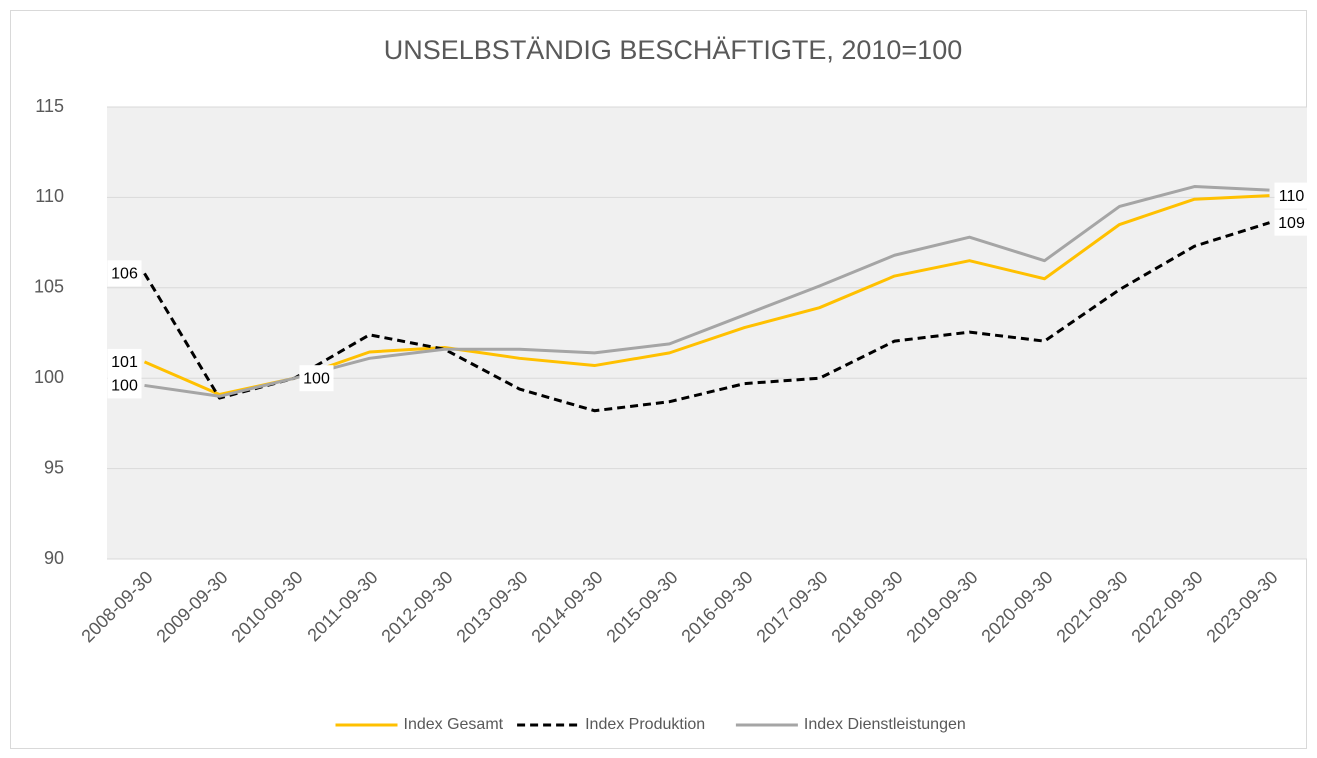  What do you see at coordinates (54, 467) in the screenshot?
I see `y-tick-label: 95` at bounding box center [54, 467].